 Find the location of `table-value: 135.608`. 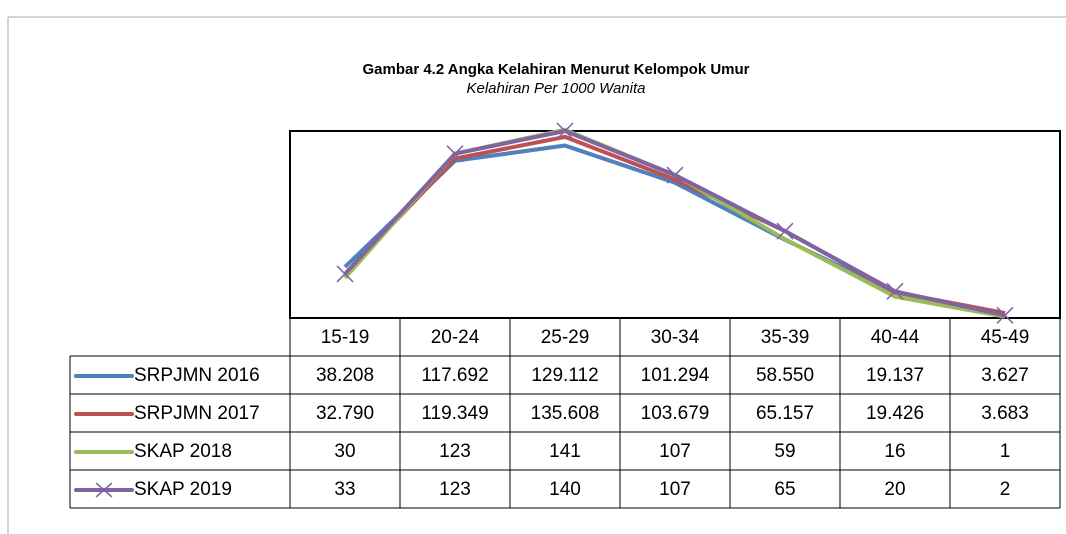

table-value: 135.608 is located at coordinates (565, 413).